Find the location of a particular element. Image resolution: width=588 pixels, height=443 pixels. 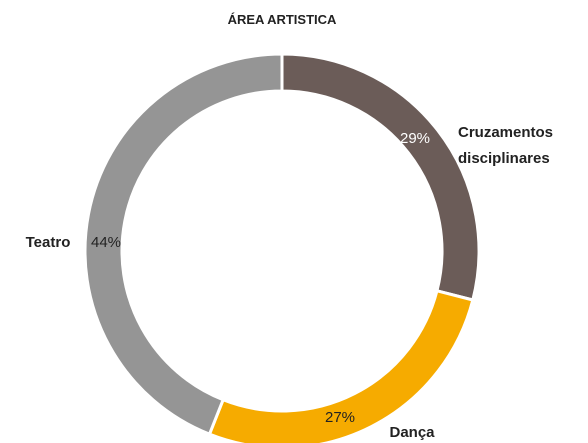

chart-title: ÁREA ARTISTICA is located at coordinates (282, 19).